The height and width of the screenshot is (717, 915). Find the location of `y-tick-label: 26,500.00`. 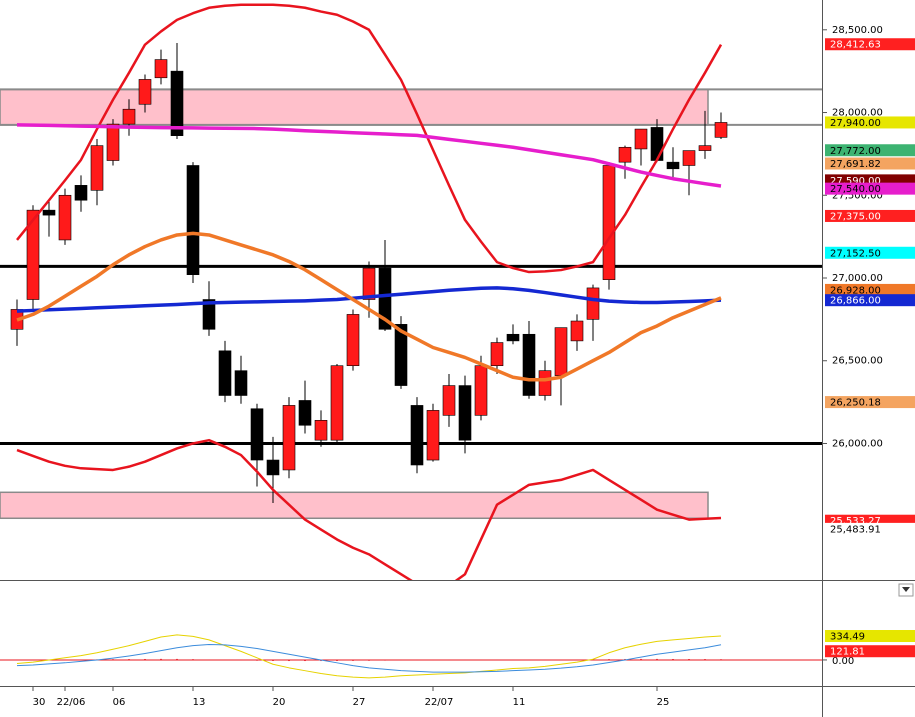

y-tick-label: 26,500.00 is located at coordinates (857, 361).